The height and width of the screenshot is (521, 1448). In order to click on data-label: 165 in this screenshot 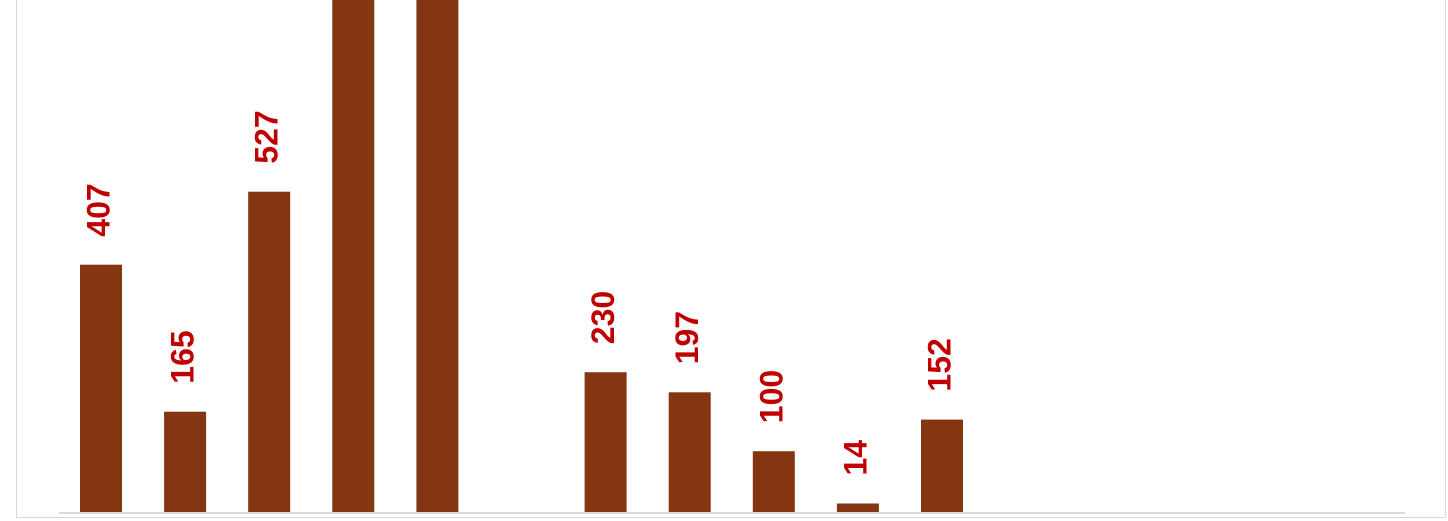, I will do `click(183, 356)`.